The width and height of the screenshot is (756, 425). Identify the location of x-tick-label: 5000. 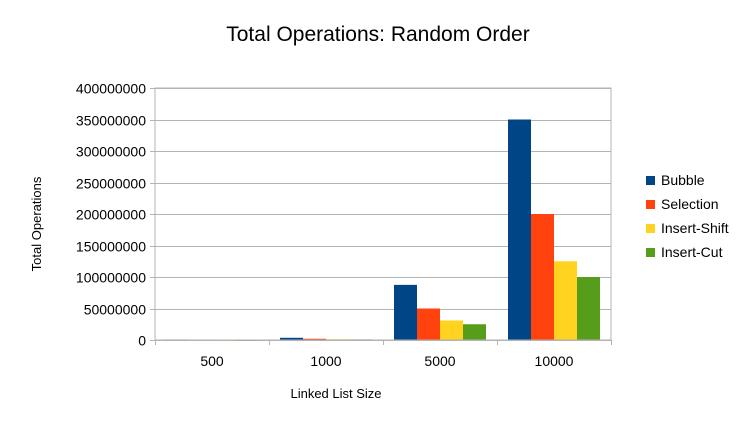
(439, 361).